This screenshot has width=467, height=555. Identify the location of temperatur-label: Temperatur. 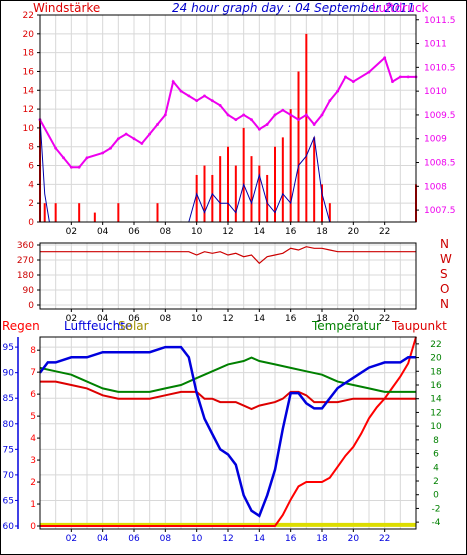
(346, 326).